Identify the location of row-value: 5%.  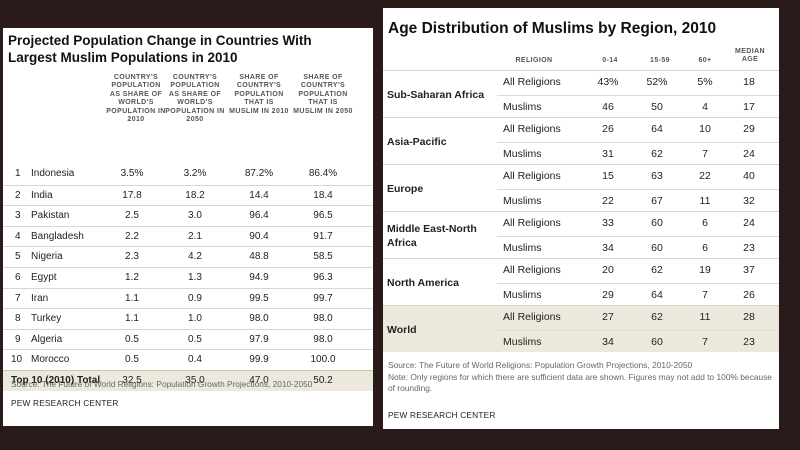
(705, 82).